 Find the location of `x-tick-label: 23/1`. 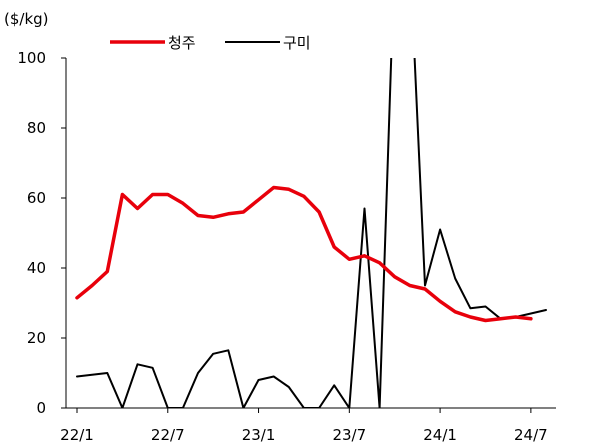

x-tick-label: 23/1 is located at coordinates (259, 435).